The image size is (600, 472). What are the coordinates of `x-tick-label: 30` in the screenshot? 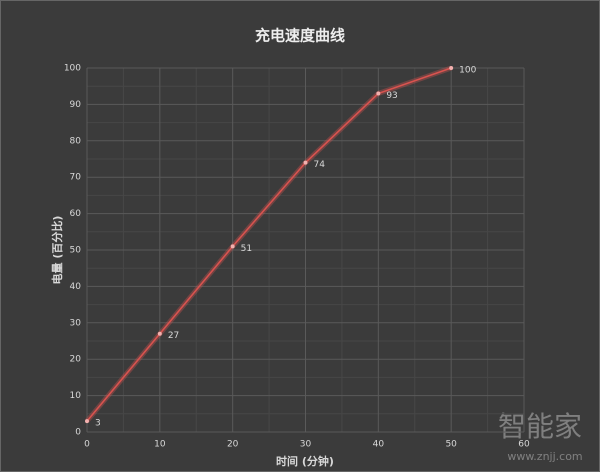 It's located at (306, 445).